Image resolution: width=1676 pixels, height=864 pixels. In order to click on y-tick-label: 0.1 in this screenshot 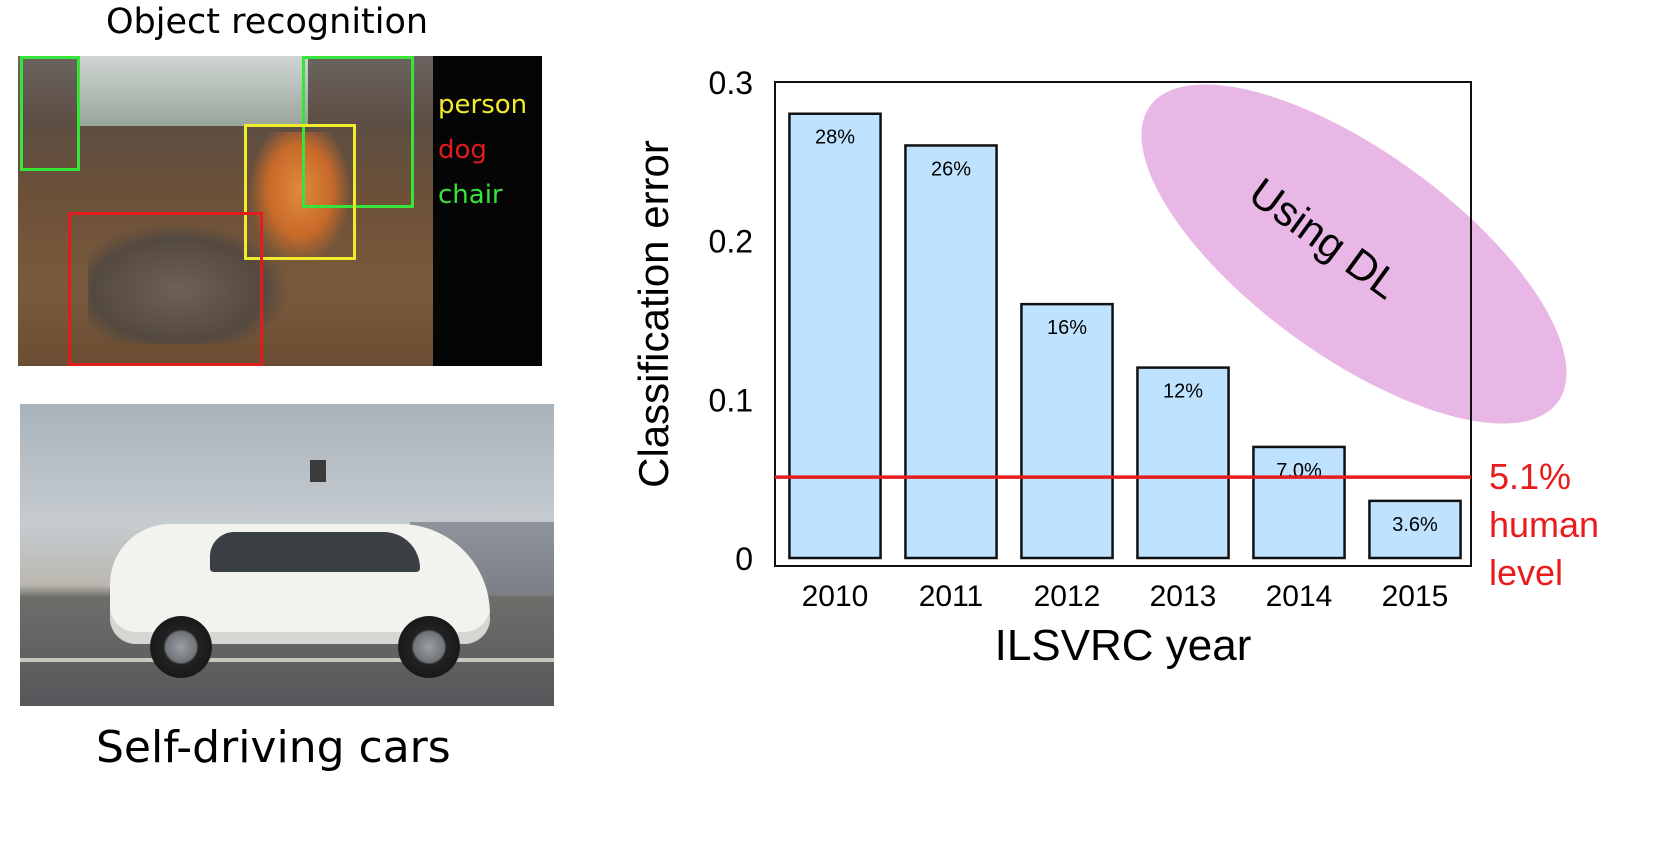, I will do `click(731, 400)`.